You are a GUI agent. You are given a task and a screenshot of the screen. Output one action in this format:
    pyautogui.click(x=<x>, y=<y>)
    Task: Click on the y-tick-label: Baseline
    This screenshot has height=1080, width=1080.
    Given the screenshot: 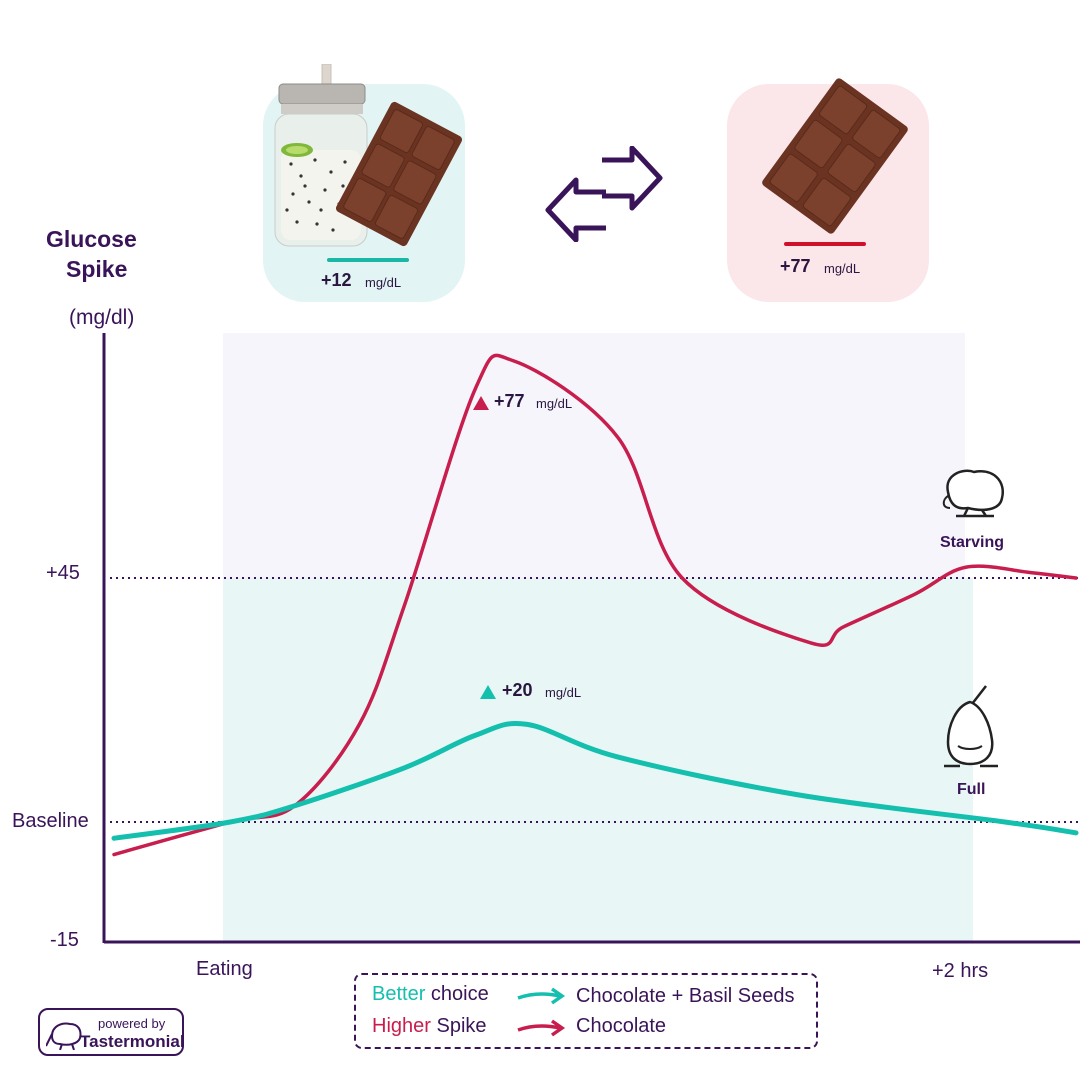 What is the action you would take?
    pyautogui.click(x=50, y=821)
    